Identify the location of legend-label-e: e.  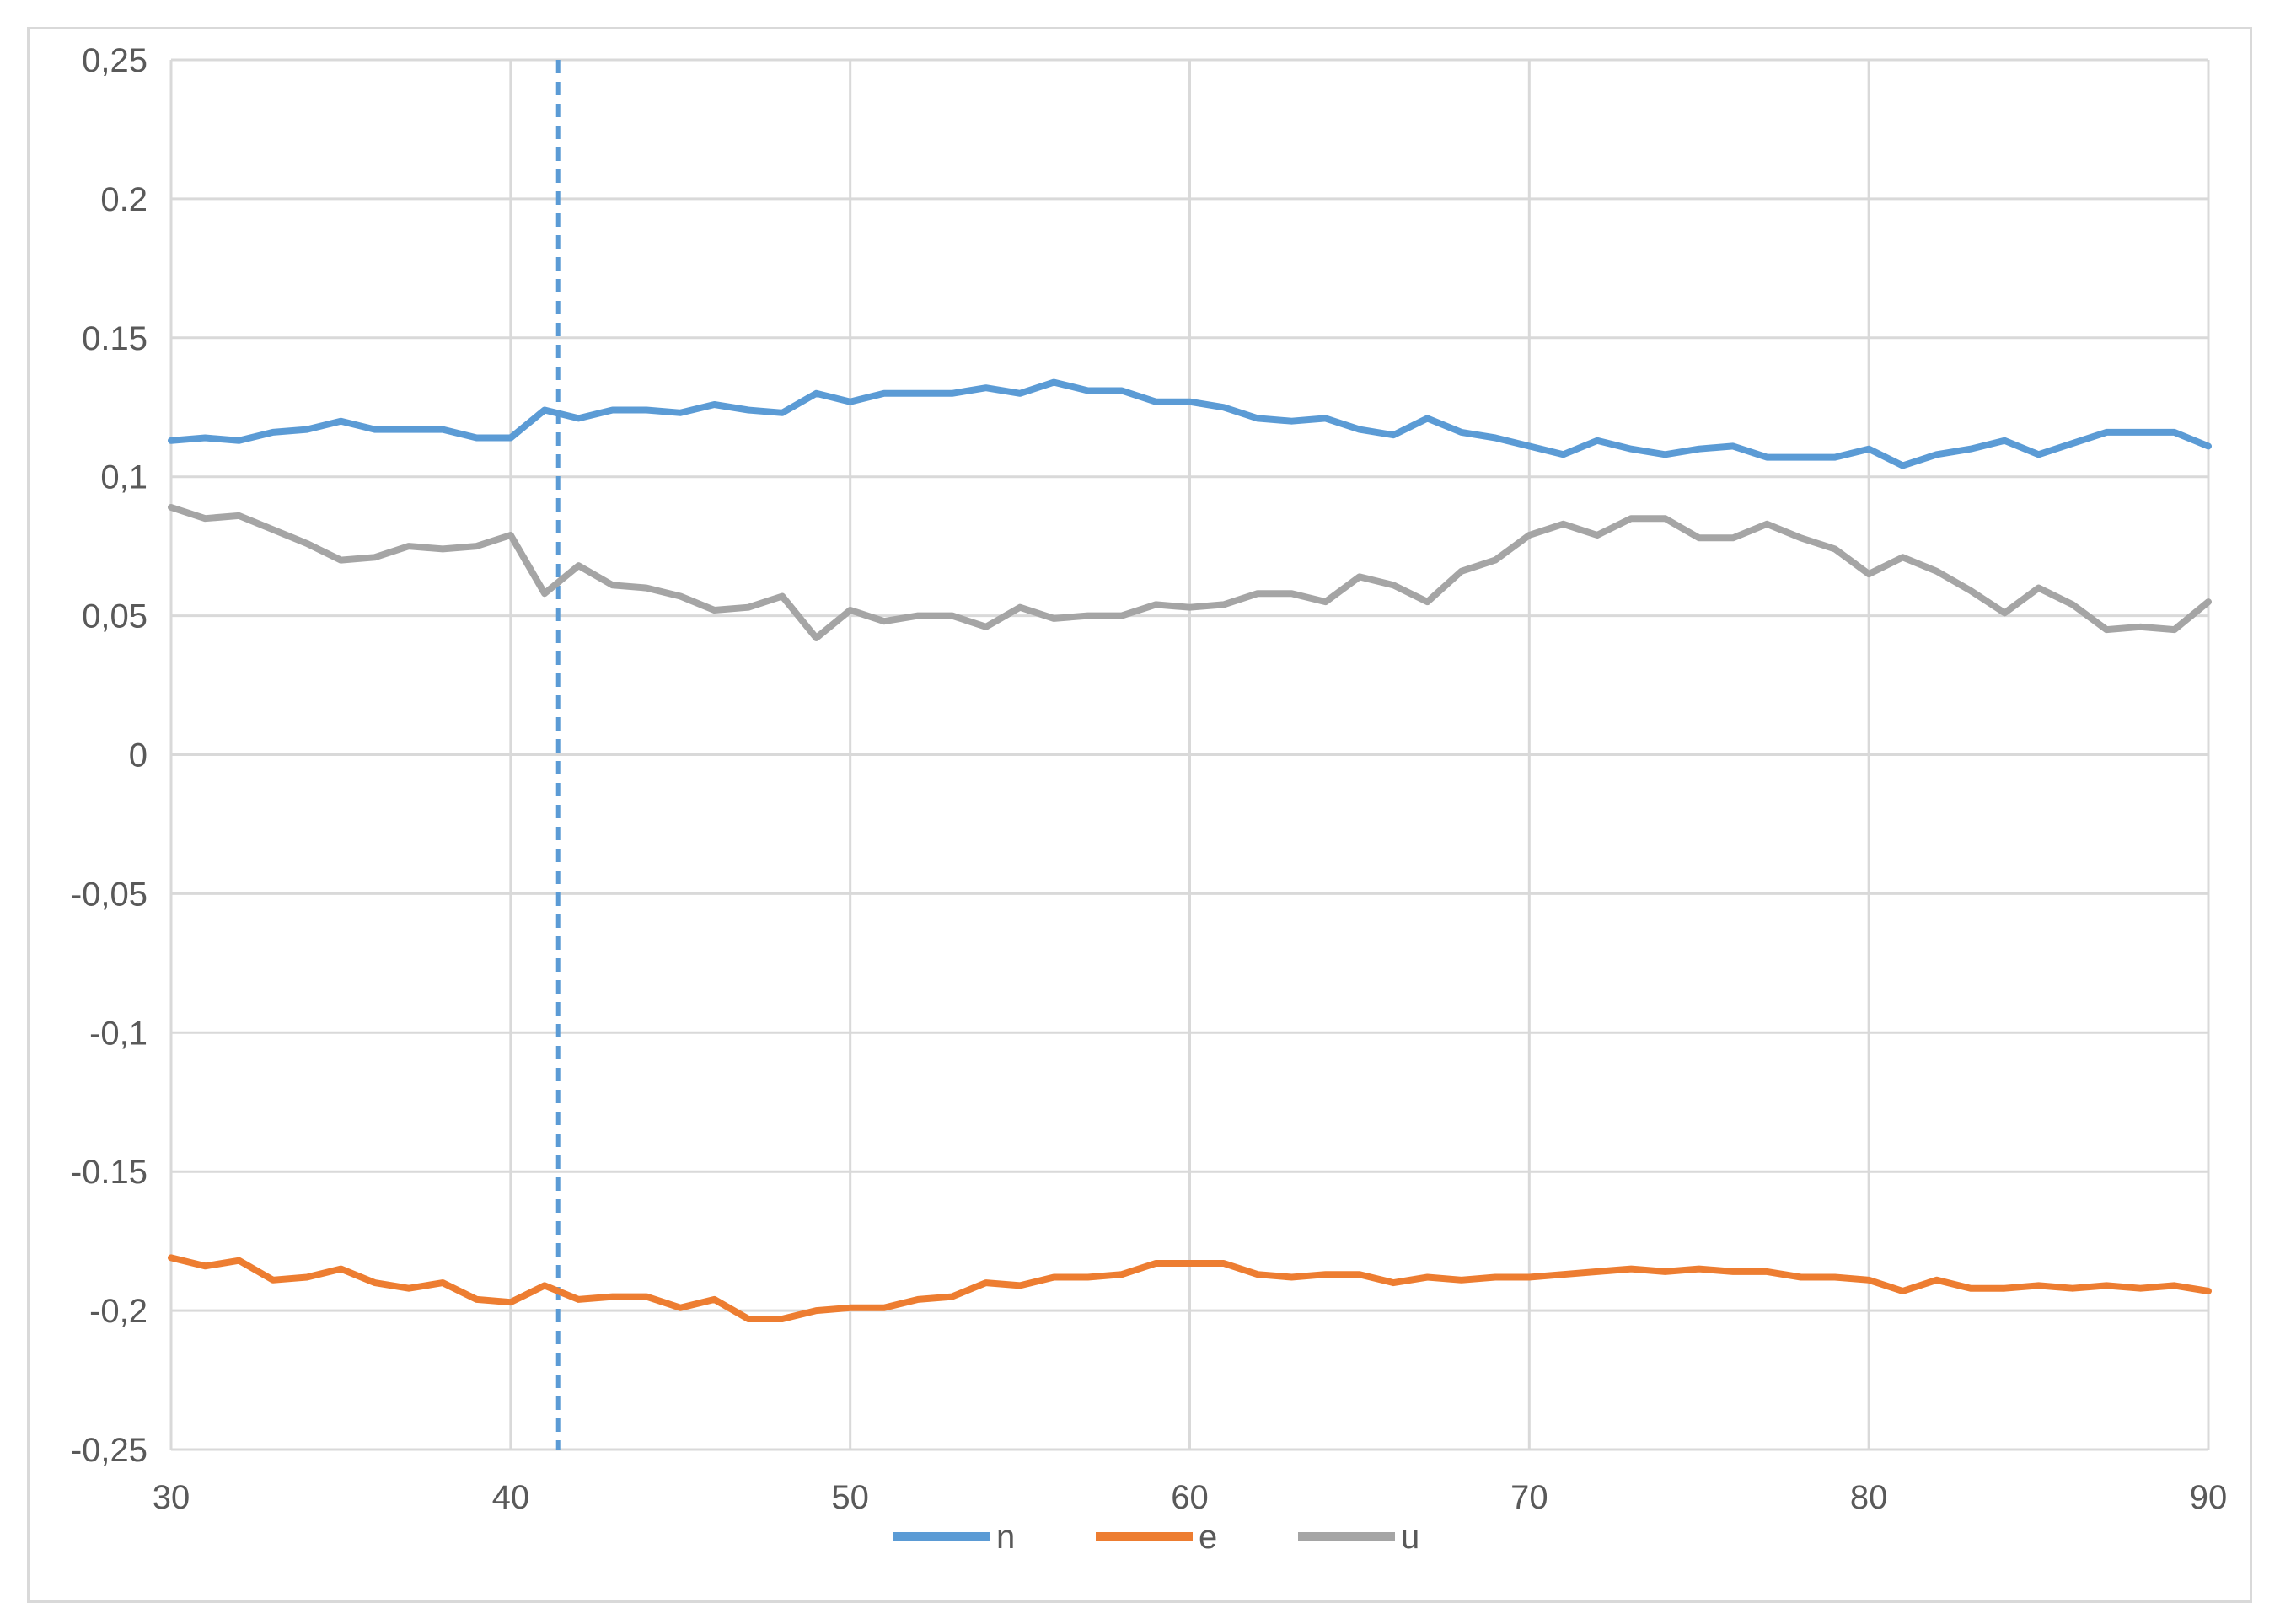
(1208, 1537).